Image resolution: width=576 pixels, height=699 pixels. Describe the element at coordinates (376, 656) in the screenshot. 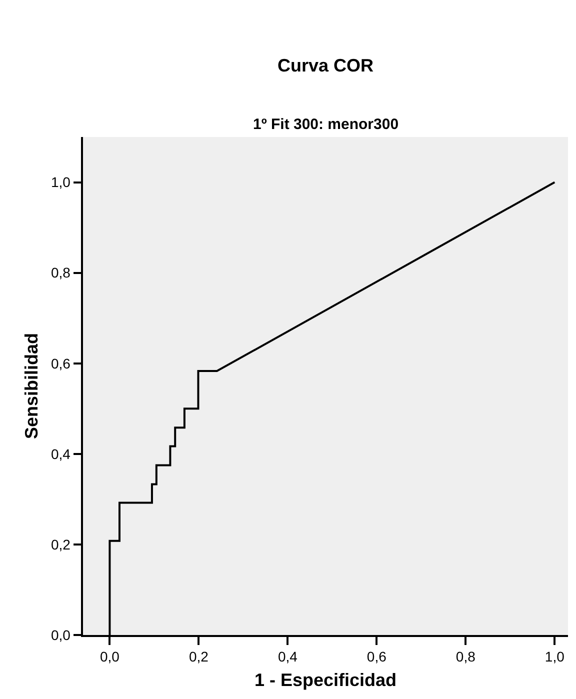

I see `x-tick-label: 0,6` at that location.